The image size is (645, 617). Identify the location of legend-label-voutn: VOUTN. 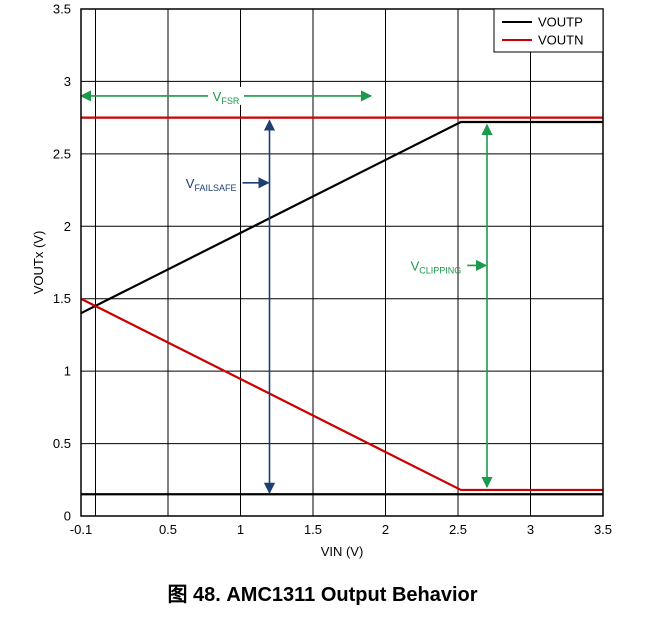
(561, 40).